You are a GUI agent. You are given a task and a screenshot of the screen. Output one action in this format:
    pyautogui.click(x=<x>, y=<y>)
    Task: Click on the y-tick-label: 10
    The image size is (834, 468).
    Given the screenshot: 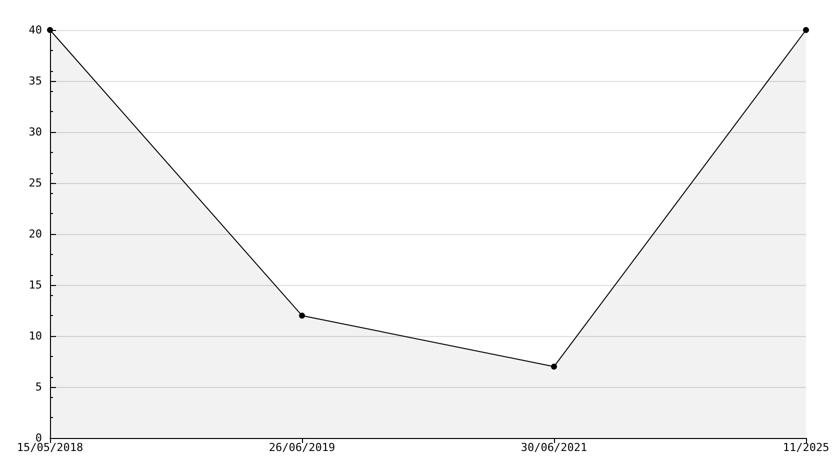 What is the action you would take?
    pyautogui.click(x=35, y=336)
    